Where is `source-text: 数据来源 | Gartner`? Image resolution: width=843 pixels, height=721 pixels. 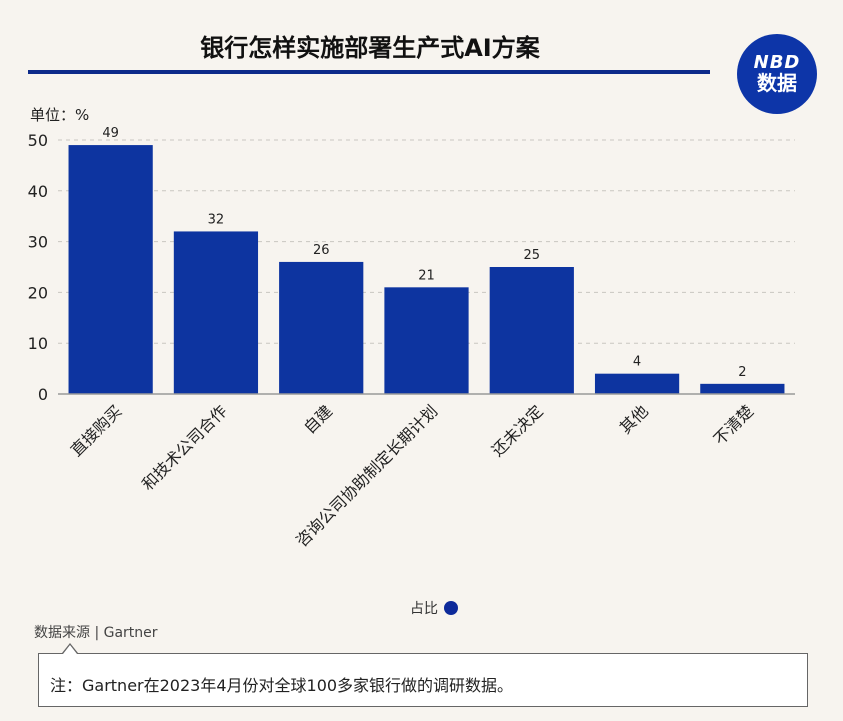
source-text: 数据来源 | Gartner is located at coordinates (96, 633).